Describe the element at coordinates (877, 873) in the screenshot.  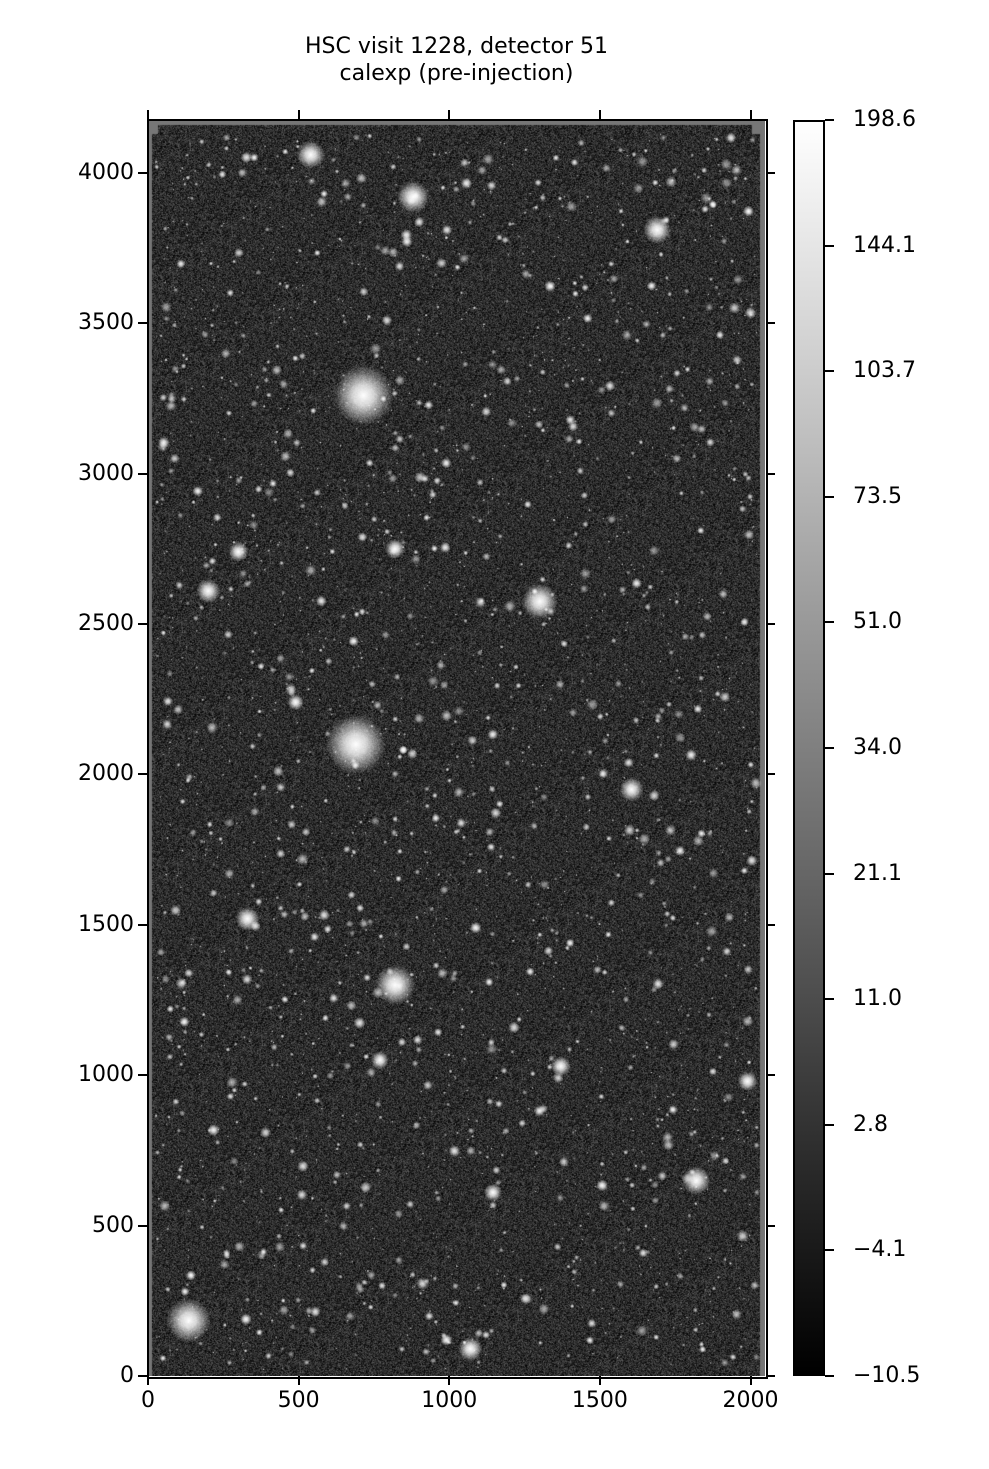
I see `colorbar-tick-label: 21.1` at that location.